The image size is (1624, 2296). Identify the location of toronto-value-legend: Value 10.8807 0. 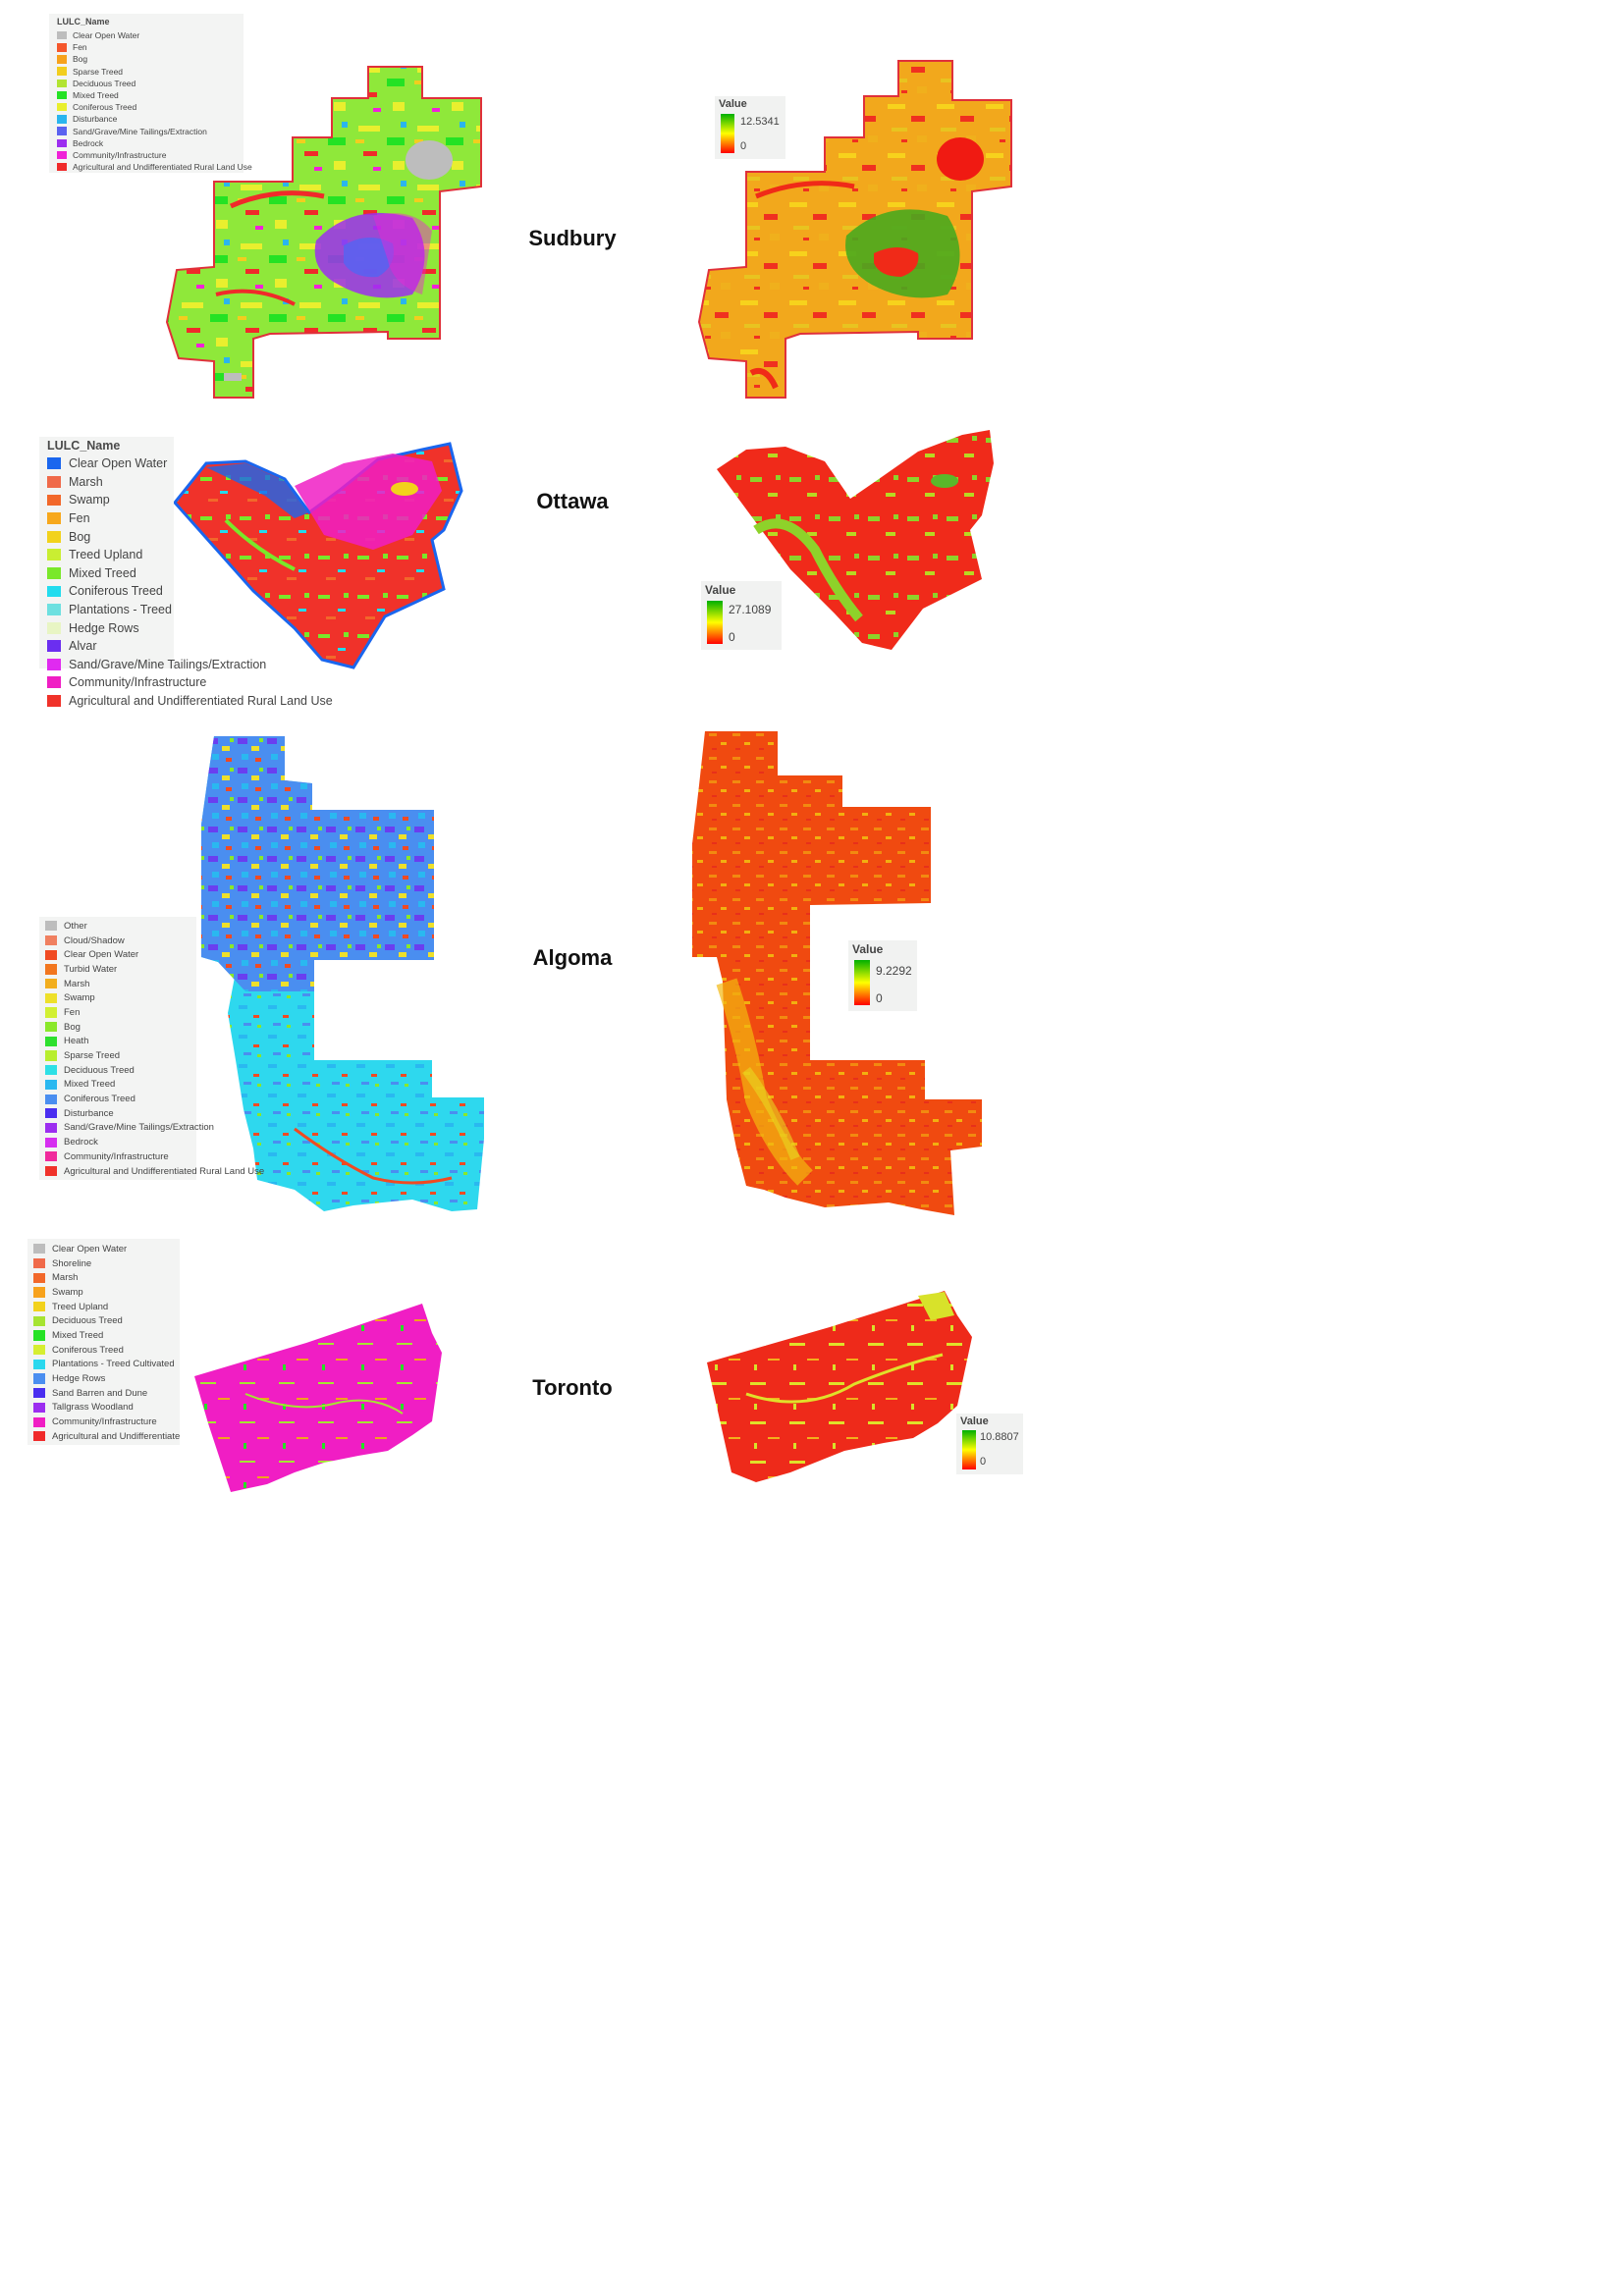
(989, 1444).